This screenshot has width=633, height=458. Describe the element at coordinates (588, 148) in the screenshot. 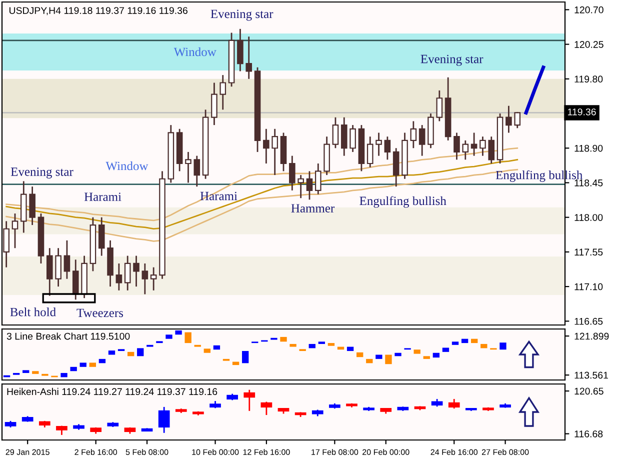

I see `y-tick-label: 118.90` at that location.